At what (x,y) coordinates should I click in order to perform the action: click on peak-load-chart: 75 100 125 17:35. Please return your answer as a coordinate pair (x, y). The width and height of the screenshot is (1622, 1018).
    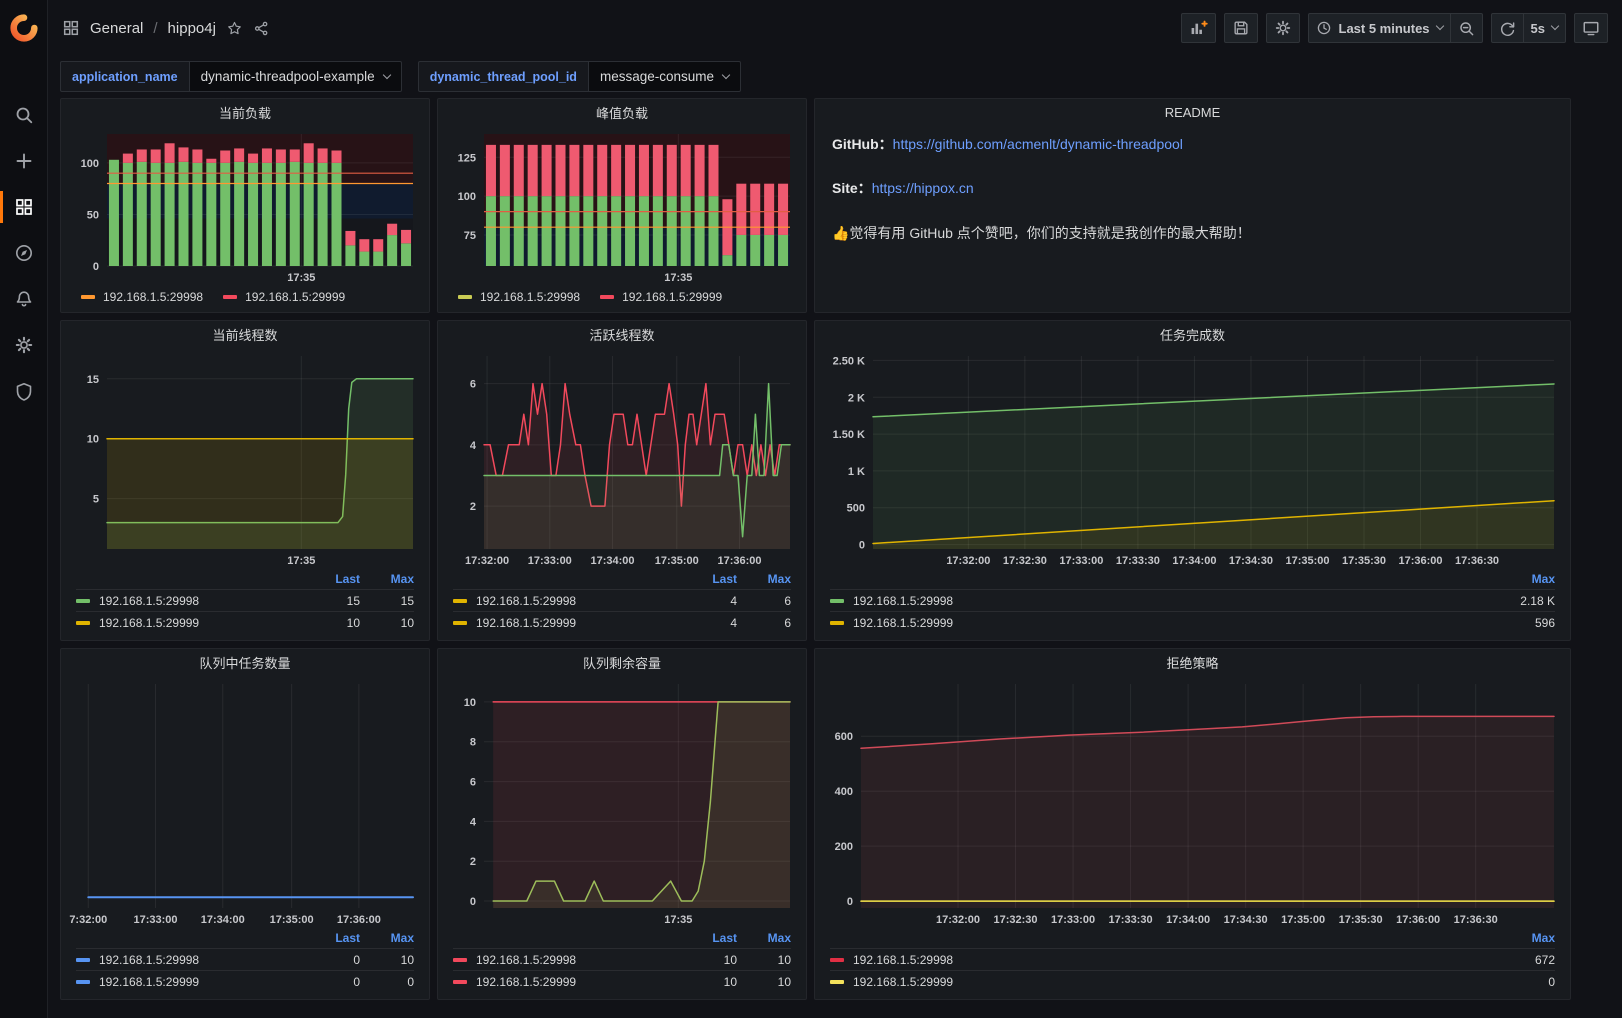
    Looking at the image, I should click on (622, 206).